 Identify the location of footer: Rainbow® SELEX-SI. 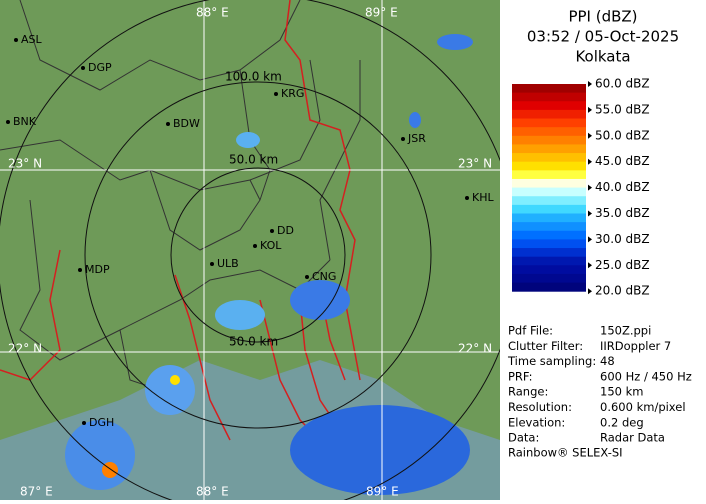
(565, 453).